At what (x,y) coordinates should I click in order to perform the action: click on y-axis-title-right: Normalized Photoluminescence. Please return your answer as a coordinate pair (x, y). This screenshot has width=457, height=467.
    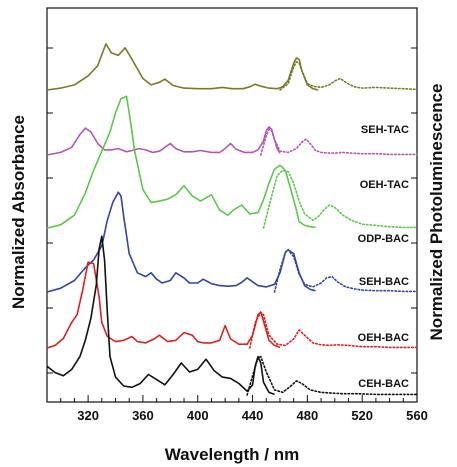
    Looking at the image, I should click on (436, 212).